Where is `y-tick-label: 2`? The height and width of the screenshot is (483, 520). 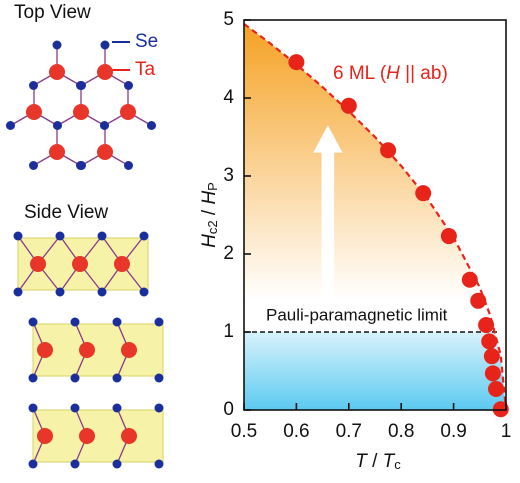 y-tick-label: 2 is located at coordinates (228, 253).